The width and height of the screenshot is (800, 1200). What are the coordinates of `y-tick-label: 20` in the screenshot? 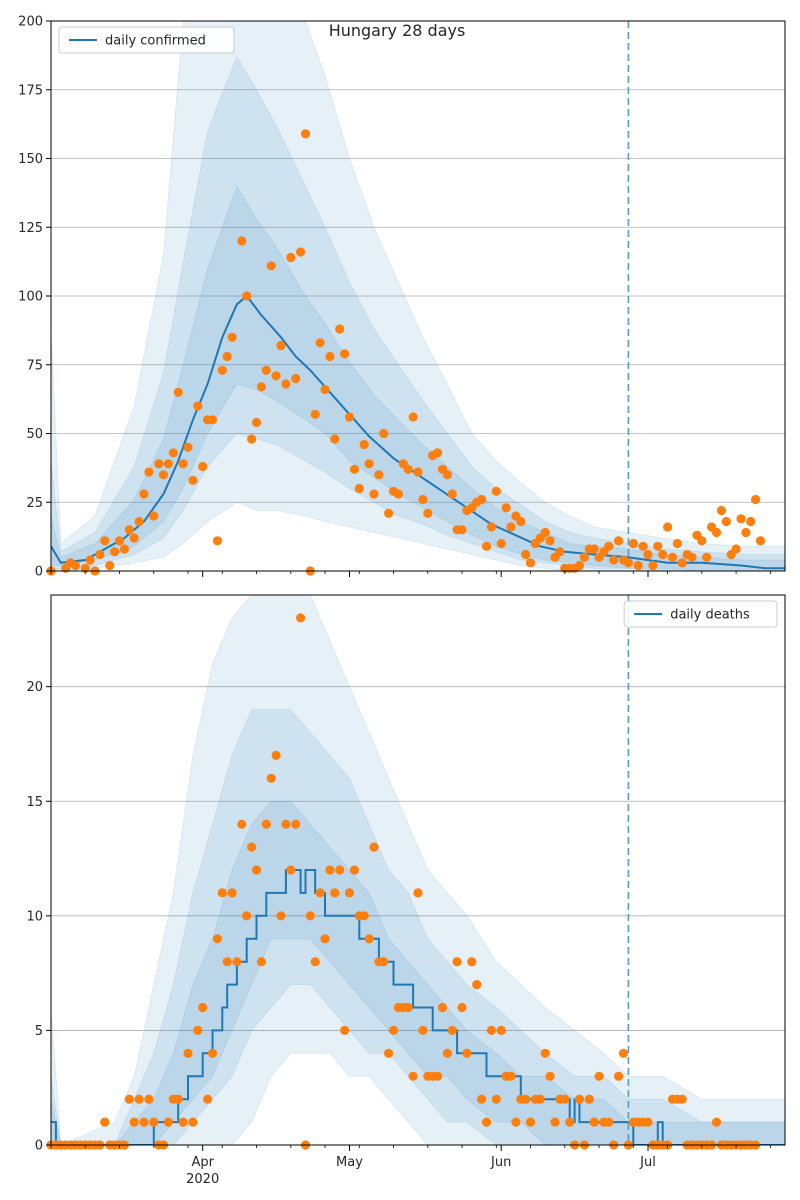 It's located at (34, 687).